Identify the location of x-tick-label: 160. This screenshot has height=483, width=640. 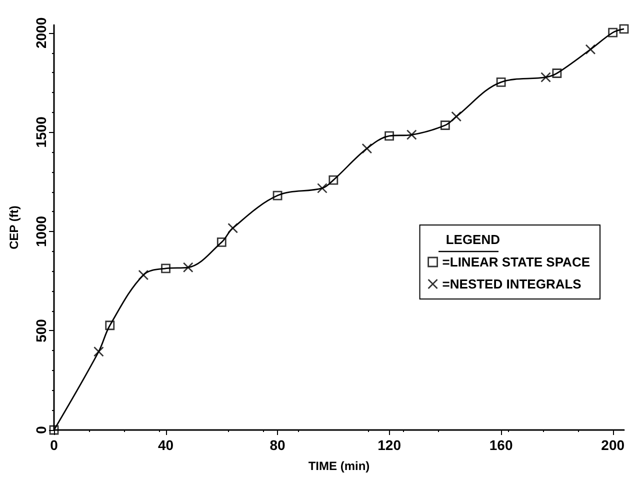
(501, 445).